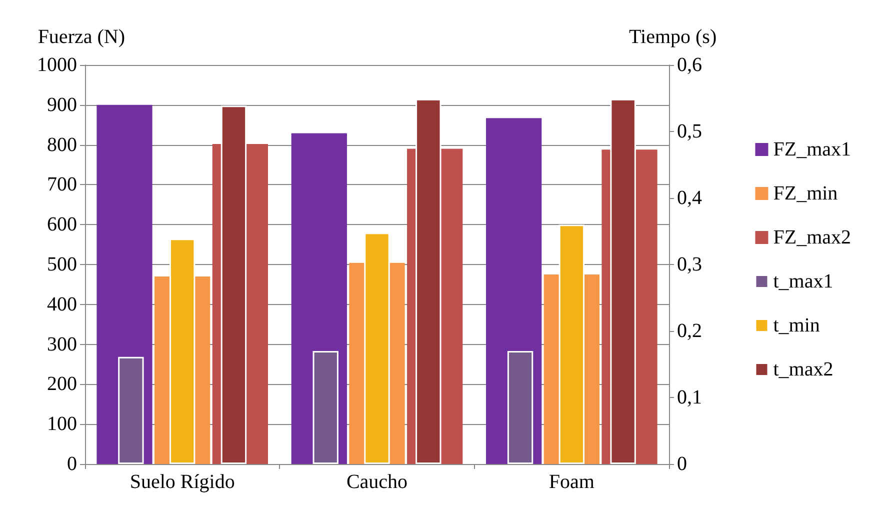 The height and width of the screenshot is (519, 874). Describe the element at coordinates (682, 464) in the screenshot. I see `y2-tick-label: 0` at that location.